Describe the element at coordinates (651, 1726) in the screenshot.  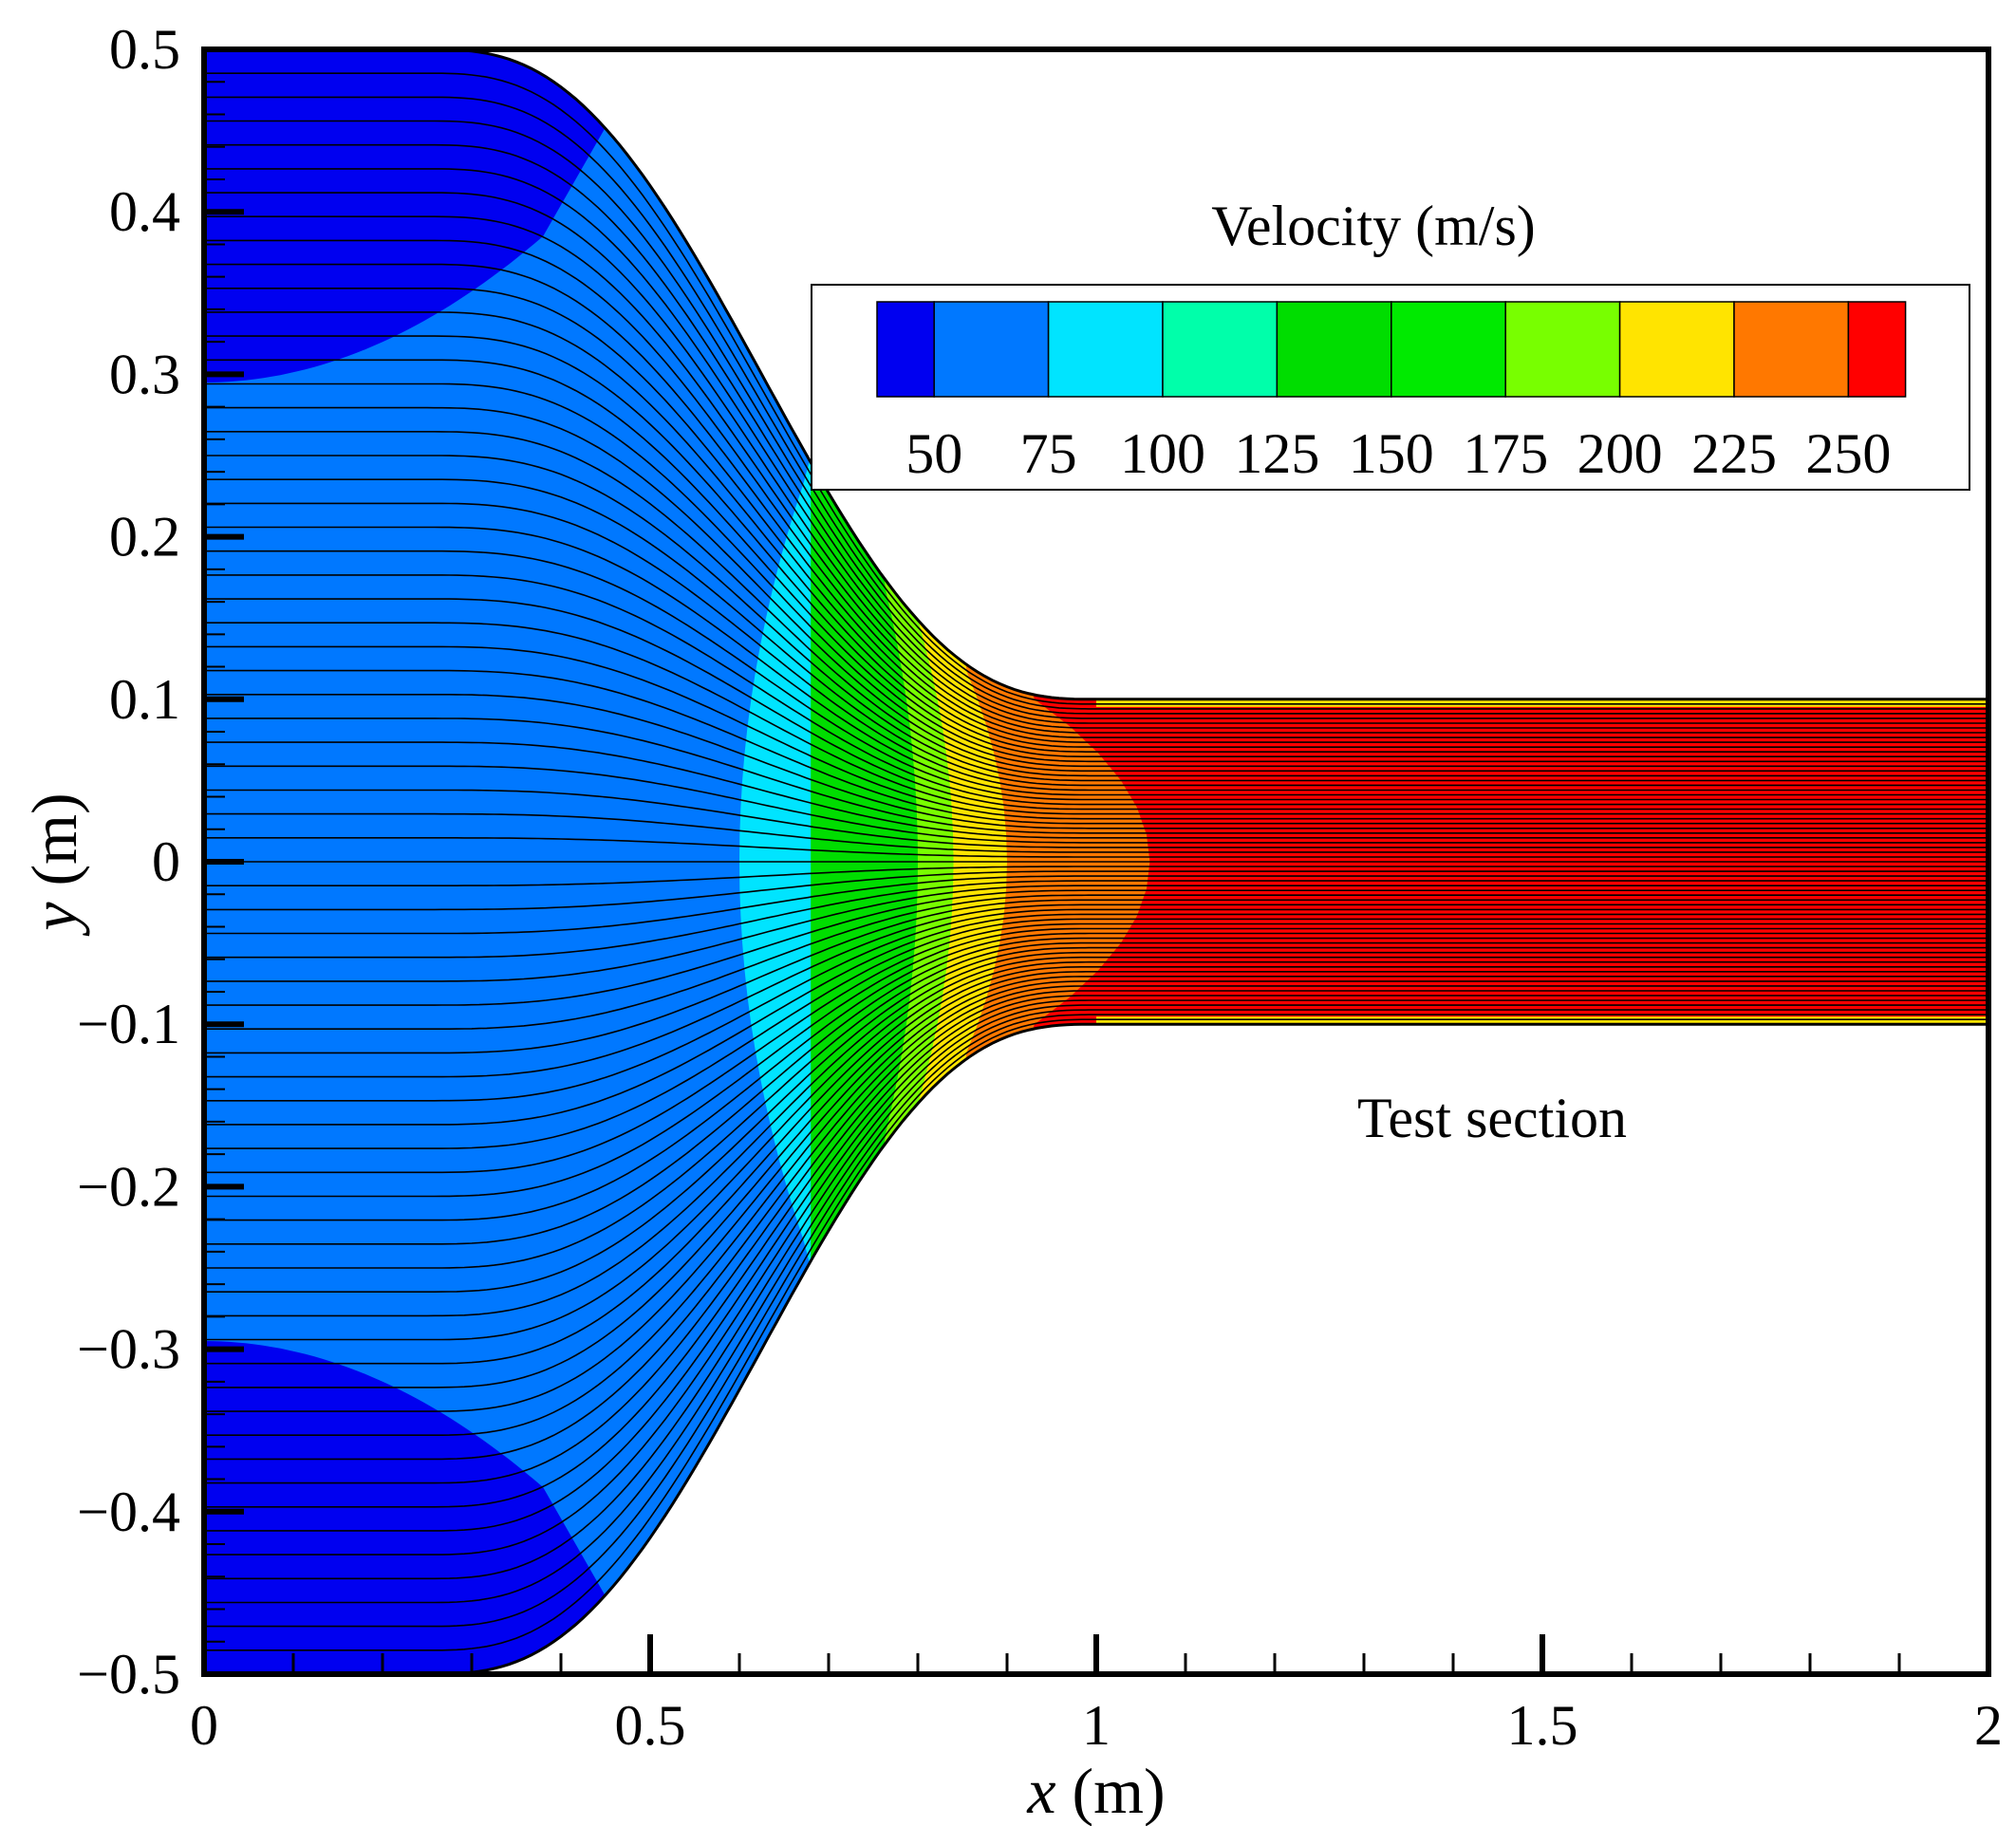
I see `x-tick-label: 0.5` at that location.